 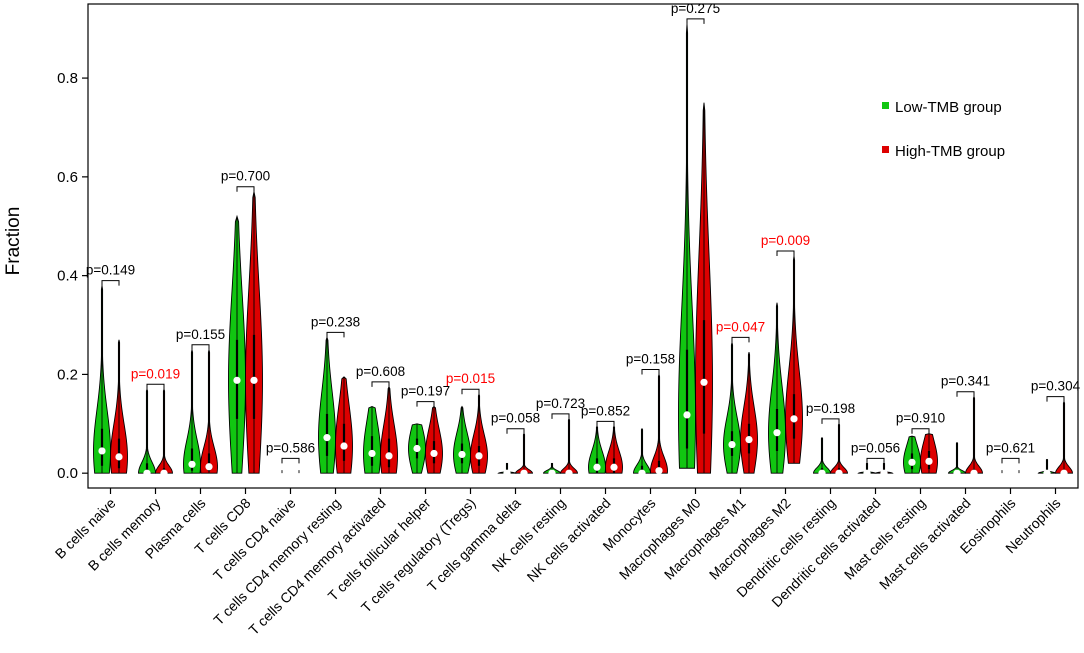 What do you see at coordinates (660, 539) in the screenshot?
I see `category-label-macrophages-m0: Macrophages M0` at bounding box center [660, 539].